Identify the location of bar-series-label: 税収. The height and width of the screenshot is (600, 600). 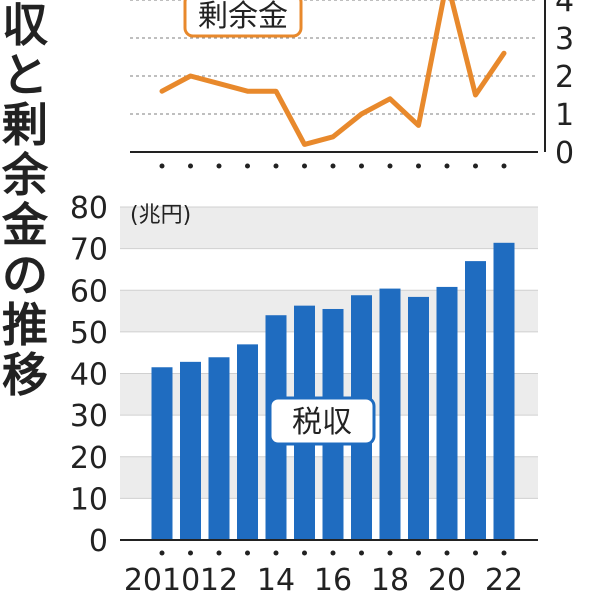
(322, 422).